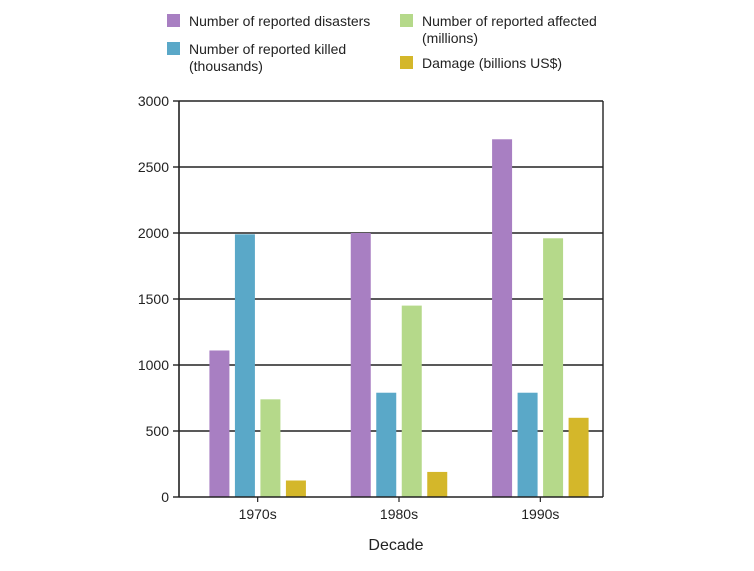  What do you see at coordinates (279, 21) in the screenshot?
I see `legend-label: Number of reported disasters` at bounding box center [279, 21].